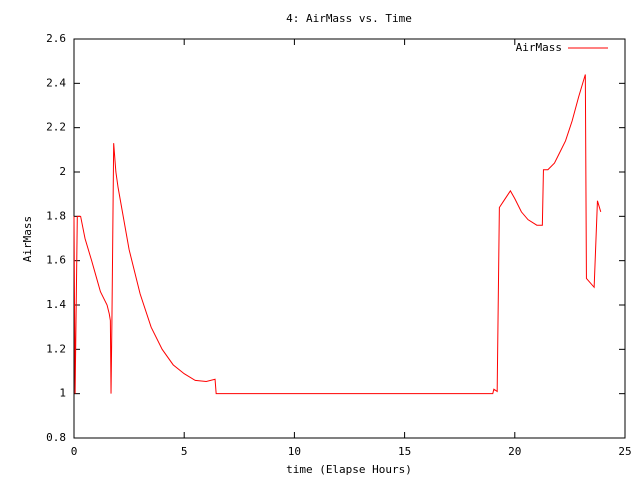 This screenshot has width=640, height=480. I want to click on x-tick-label: 25, so click(624, 451).